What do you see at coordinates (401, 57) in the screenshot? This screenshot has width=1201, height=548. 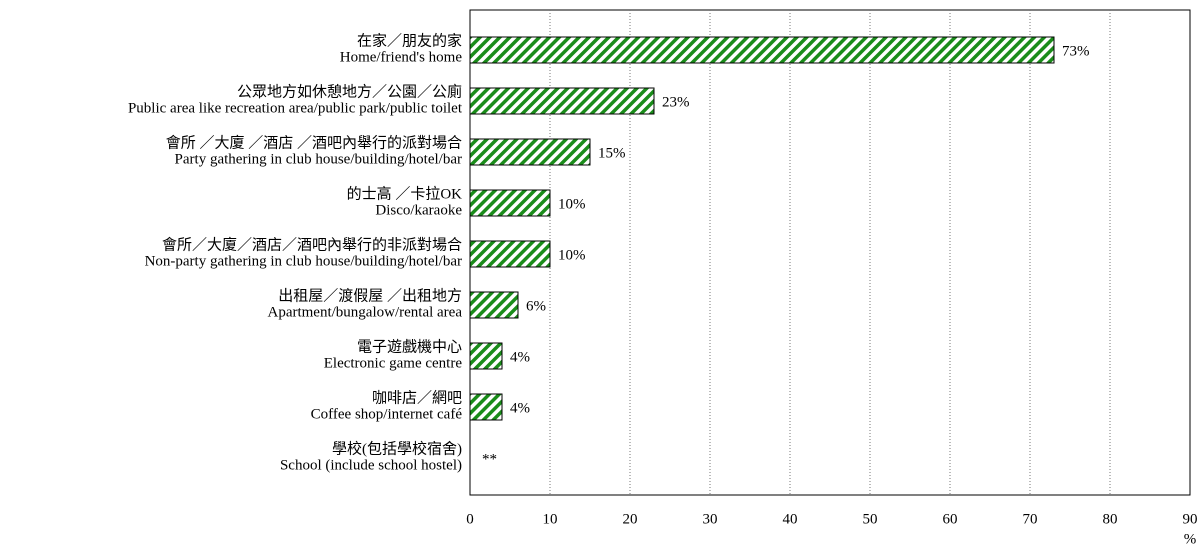 I see `category-label-en: Home/friend's home` at bounding box center [401, 57].